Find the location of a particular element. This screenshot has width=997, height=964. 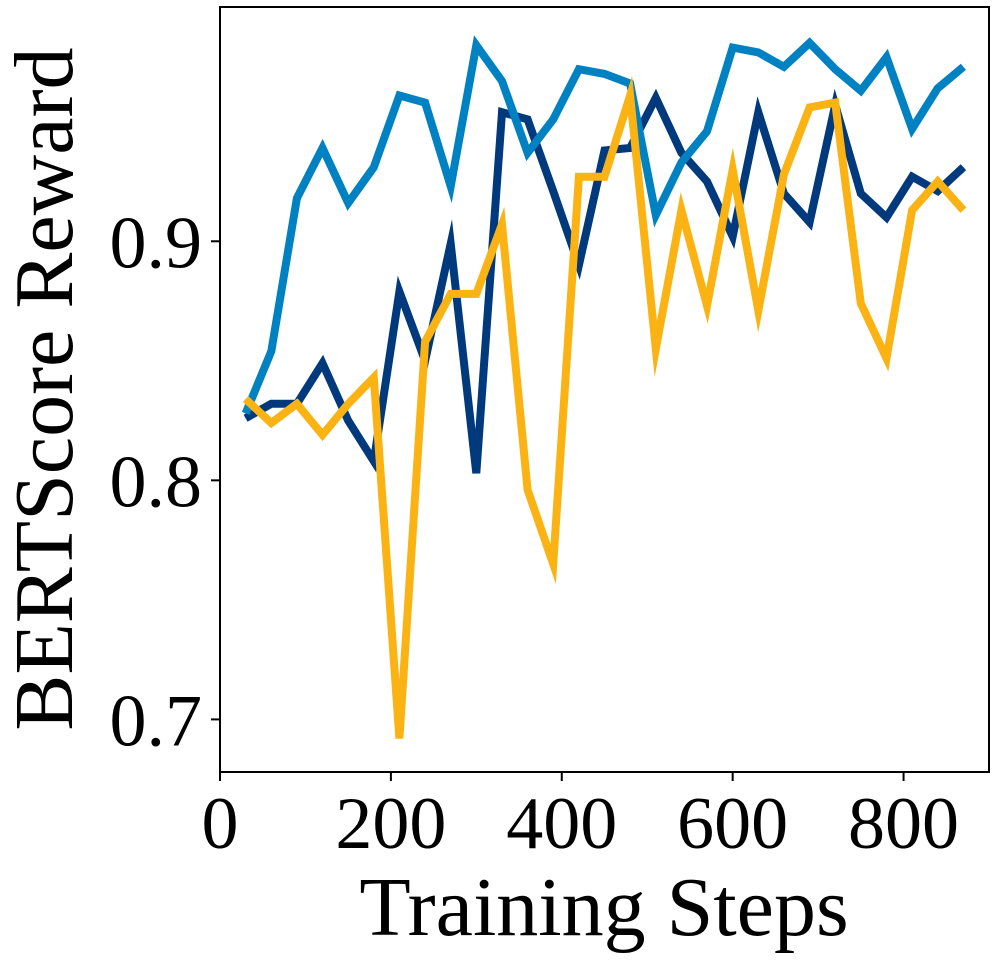

x-tick-label: 0 is located at coordinates (220, 824).